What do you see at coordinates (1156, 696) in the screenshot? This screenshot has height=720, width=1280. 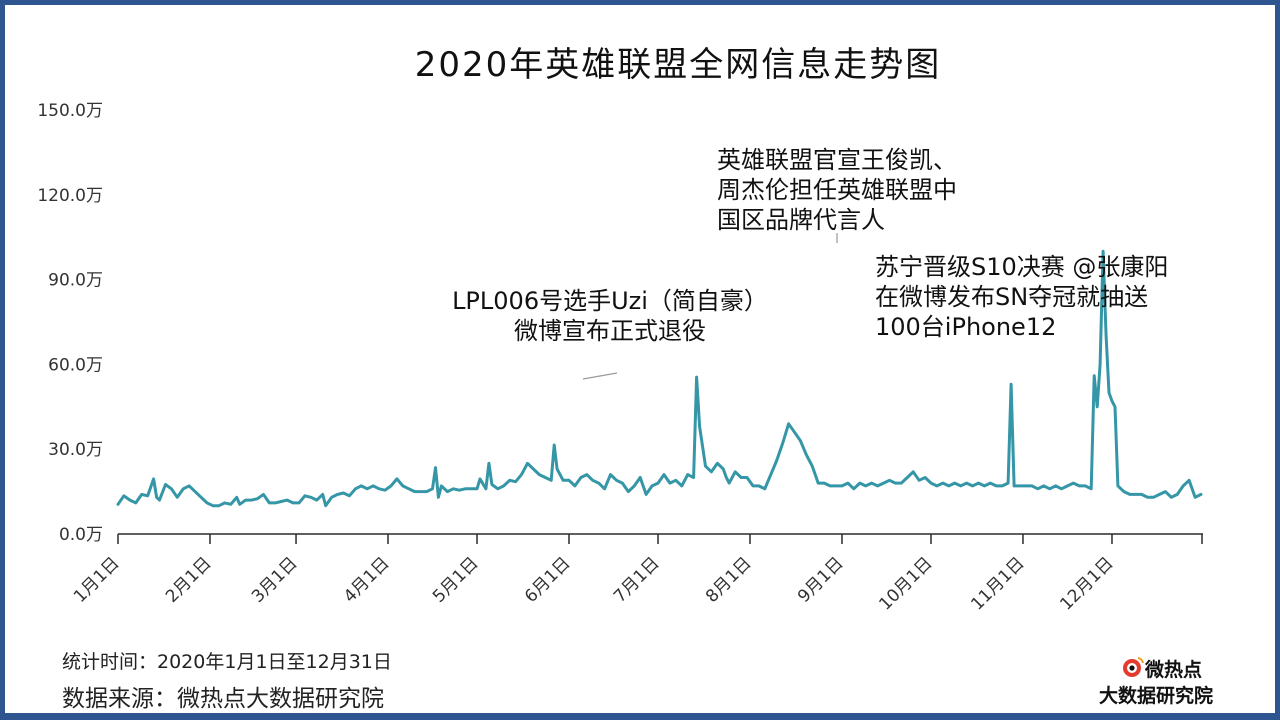 I see `logo-line-2: 大数据研究院` at bounding box center [1156, 696].